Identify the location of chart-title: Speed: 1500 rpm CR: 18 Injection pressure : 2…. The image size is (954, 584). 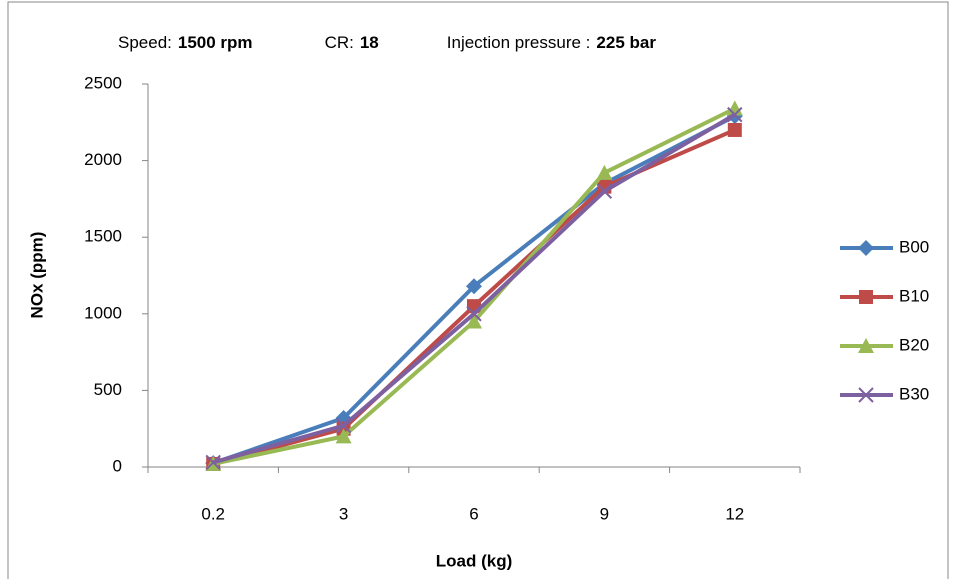
(387, 42).